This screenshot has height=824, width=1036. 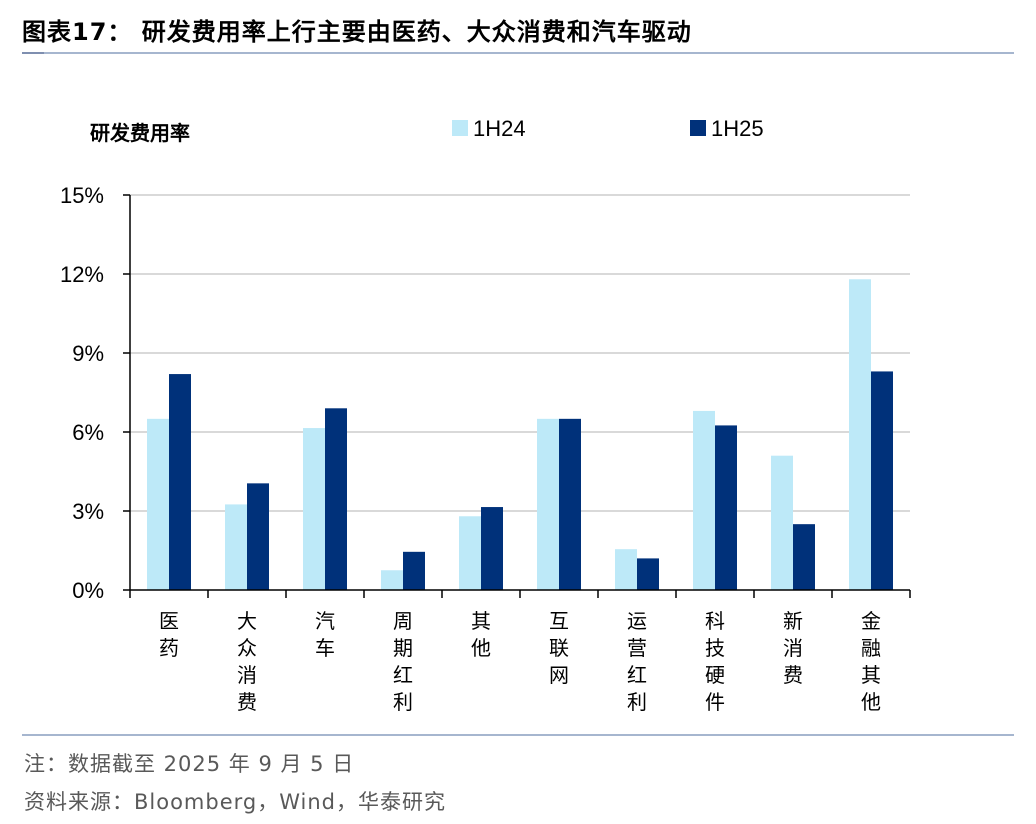 What do you see at coordinates (860, 434) in the screenshot?
I see `bar-1H24-金融其他` at bounding box center [860, 434].